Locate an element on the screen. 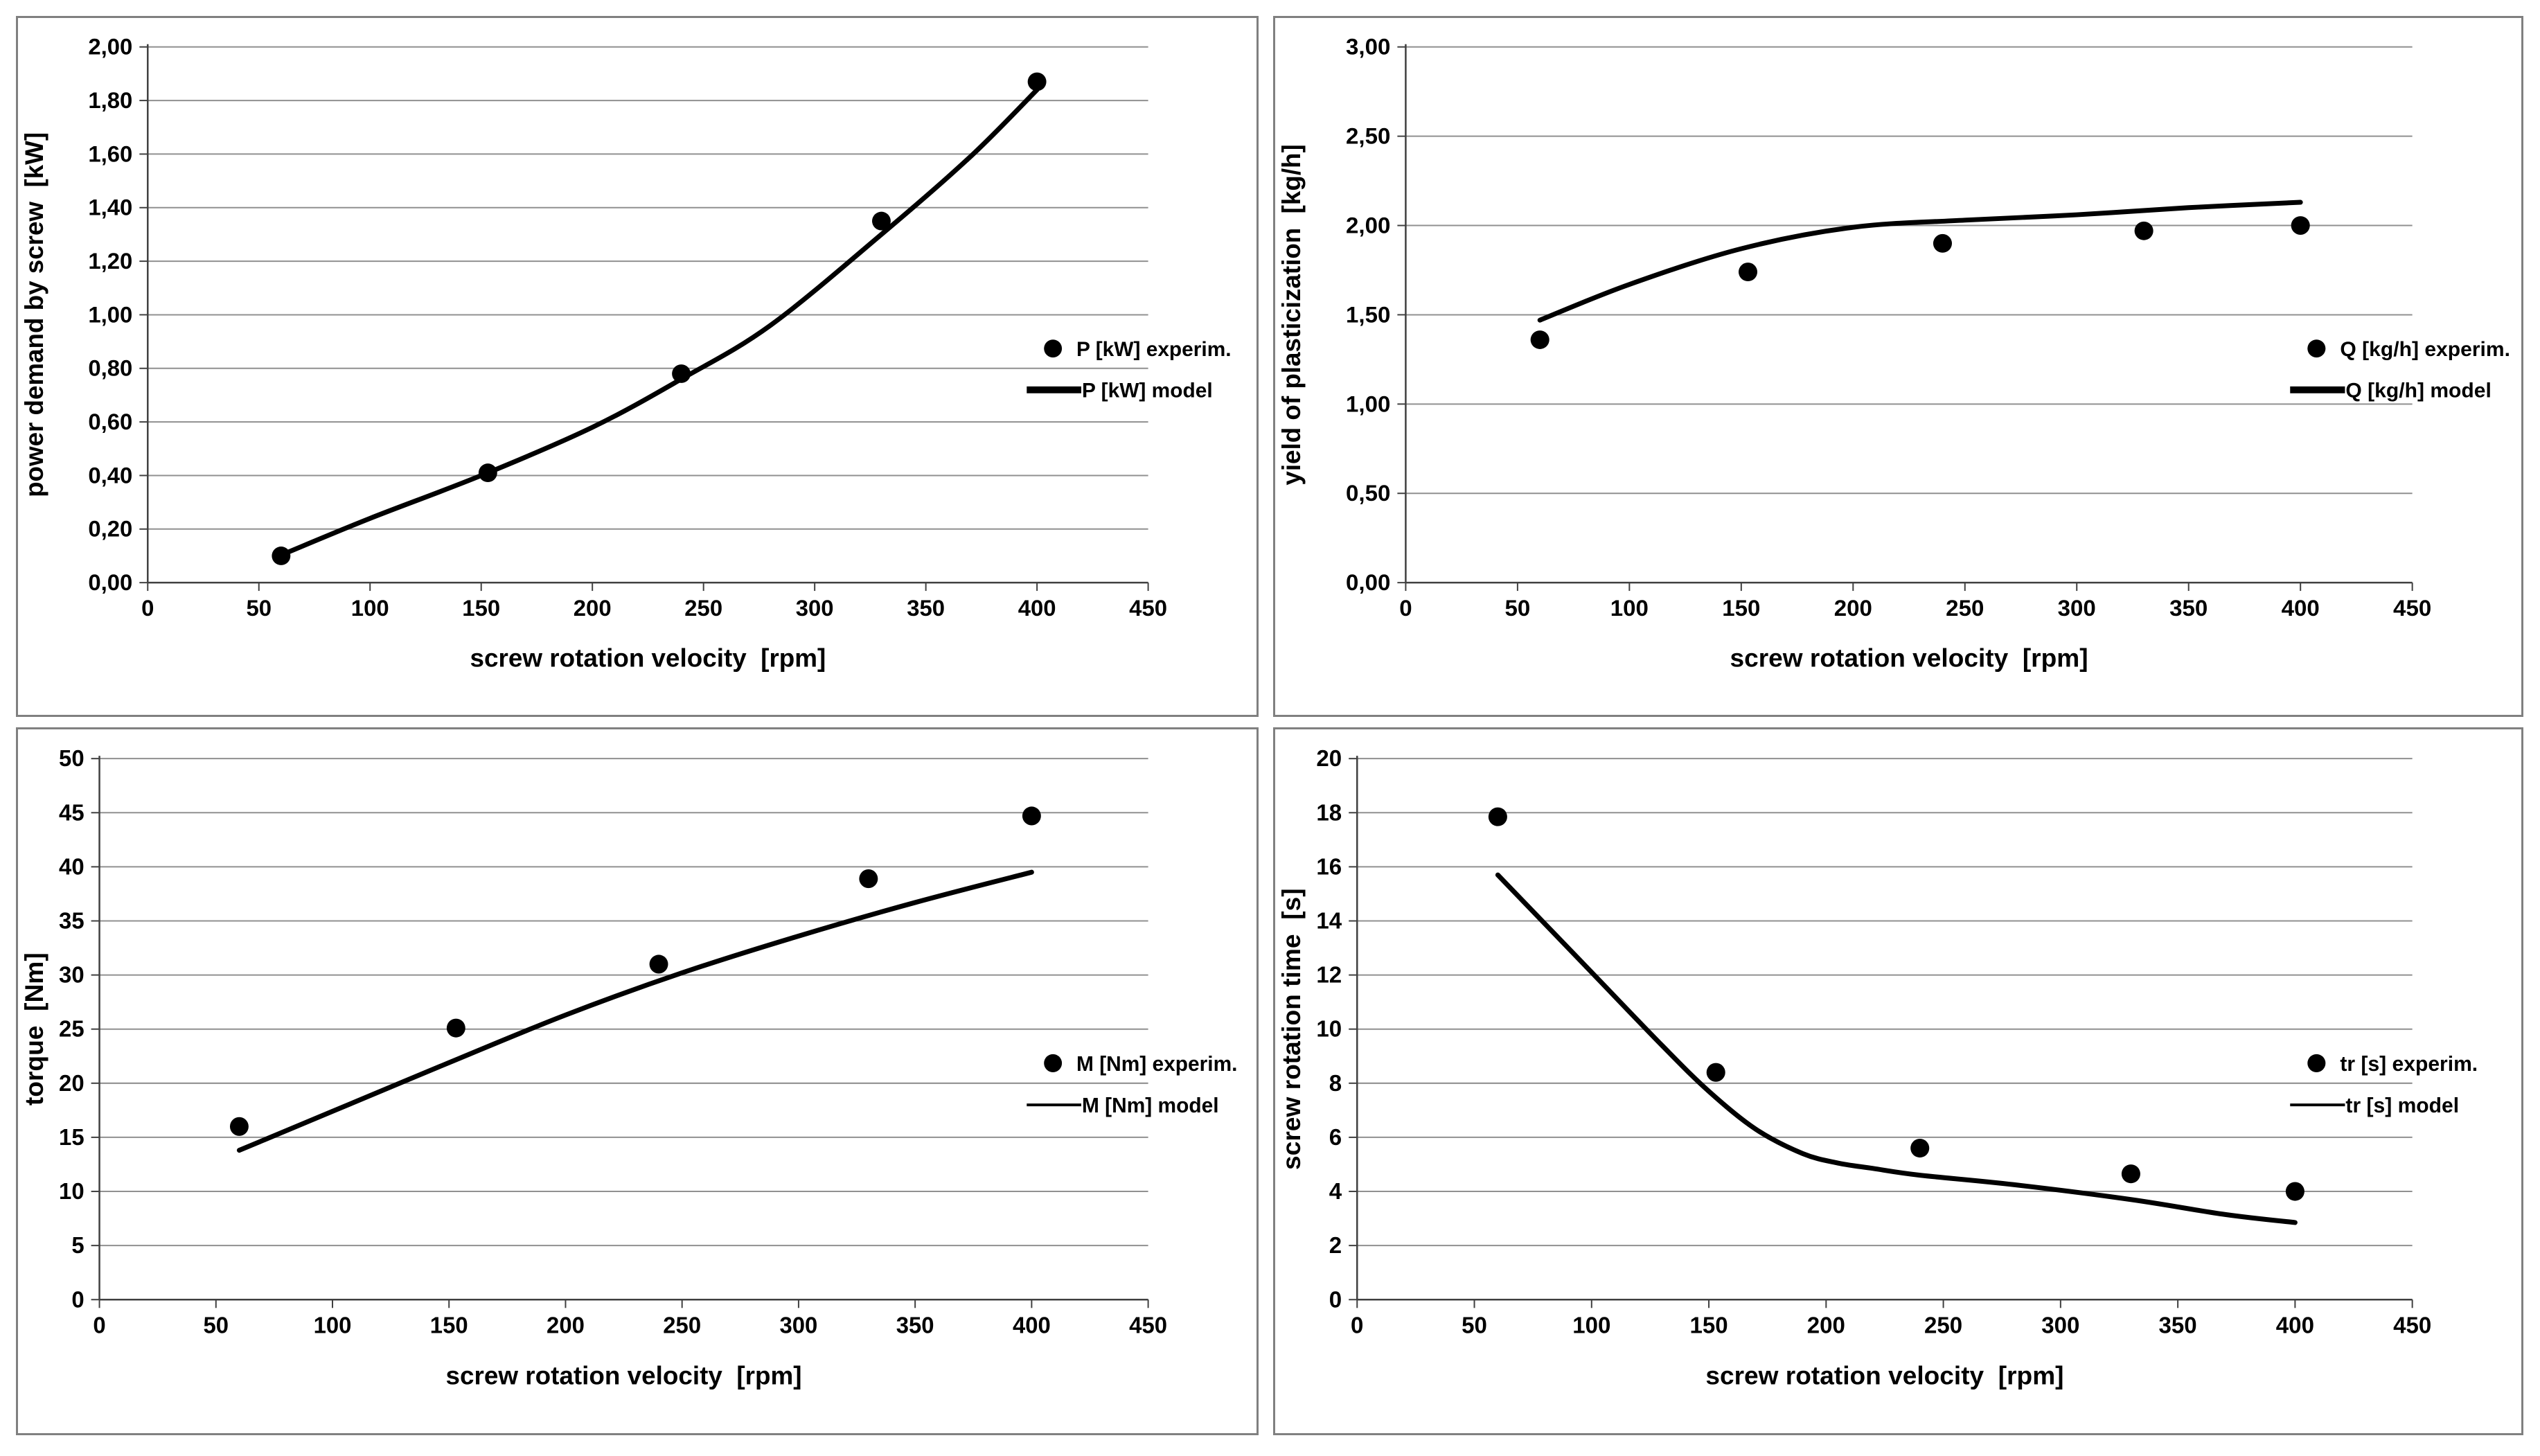  y-axis-title: torque [Nm] is located at coordinates (34, 1029).